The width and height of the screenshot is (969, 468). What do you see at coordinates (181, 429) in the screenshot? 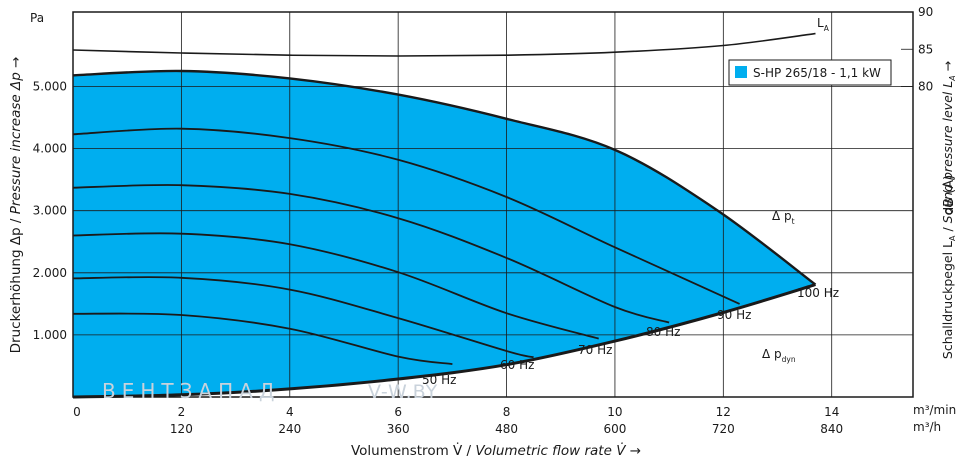
I see `x-tick-label-m3h: 120` at bounding box center [181, 429].